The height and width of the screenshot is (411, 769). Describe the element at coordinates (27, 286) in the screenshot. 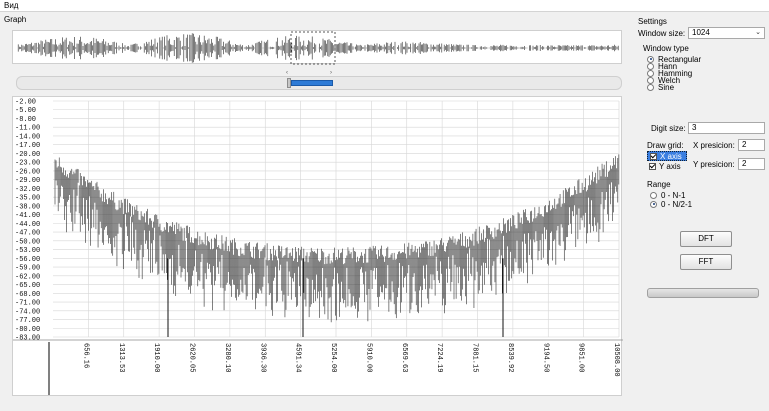

I see `y-tick-label: -65.00` at that location.